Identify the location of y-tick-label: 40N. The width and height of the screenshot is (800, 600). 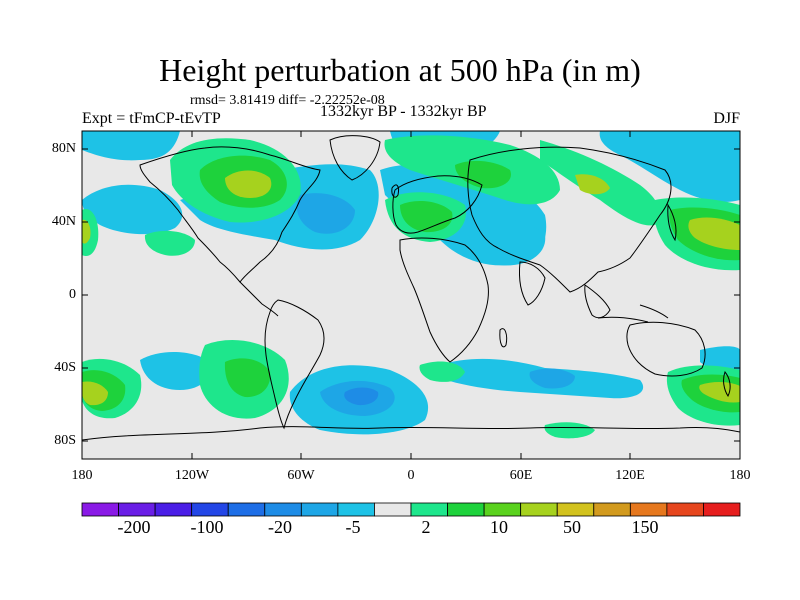
(63, 221).